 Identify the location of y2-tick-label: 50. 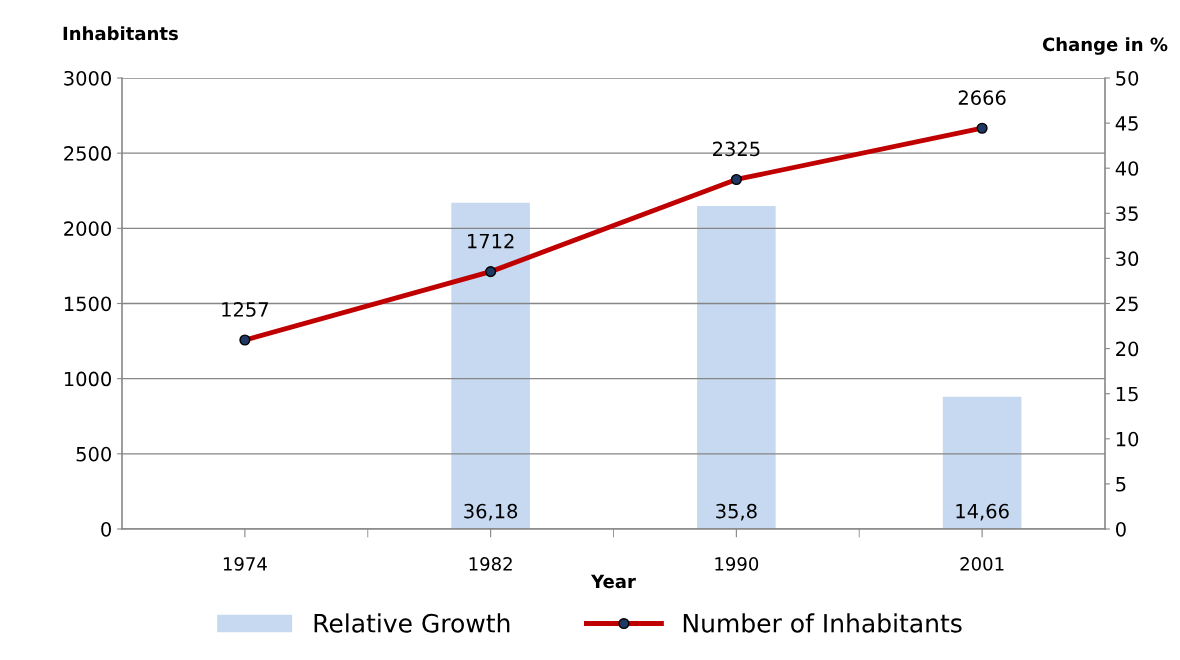
(1127, 78).